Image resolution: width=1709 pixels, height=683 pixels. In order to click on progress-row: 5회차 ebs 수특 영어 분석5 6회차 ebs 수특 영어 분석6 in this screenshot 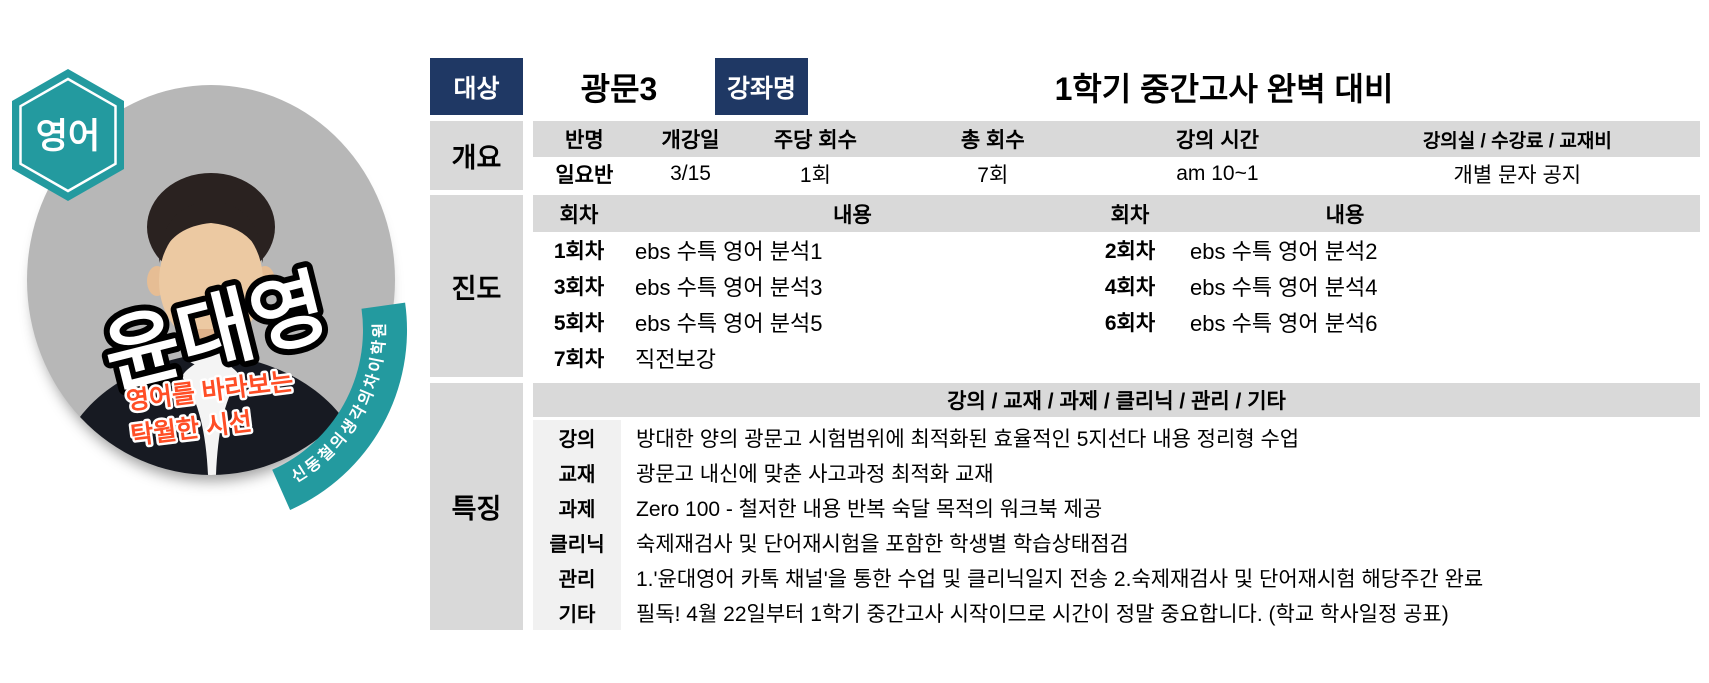, I will do `click(1116, 322)`.